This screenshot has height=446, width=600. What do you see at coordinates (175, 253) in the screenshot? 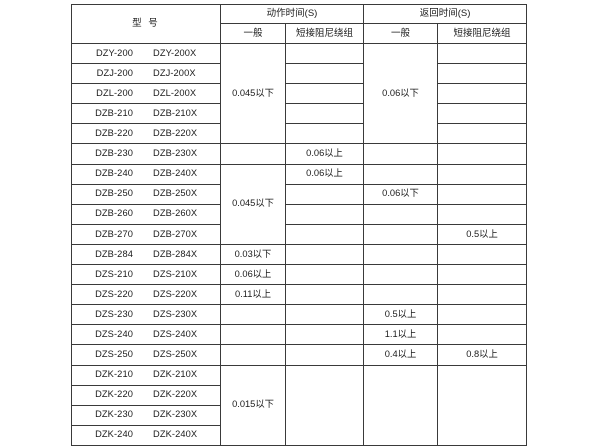
I see `model-right: DZB-284X` at bounding box center [175, 253].